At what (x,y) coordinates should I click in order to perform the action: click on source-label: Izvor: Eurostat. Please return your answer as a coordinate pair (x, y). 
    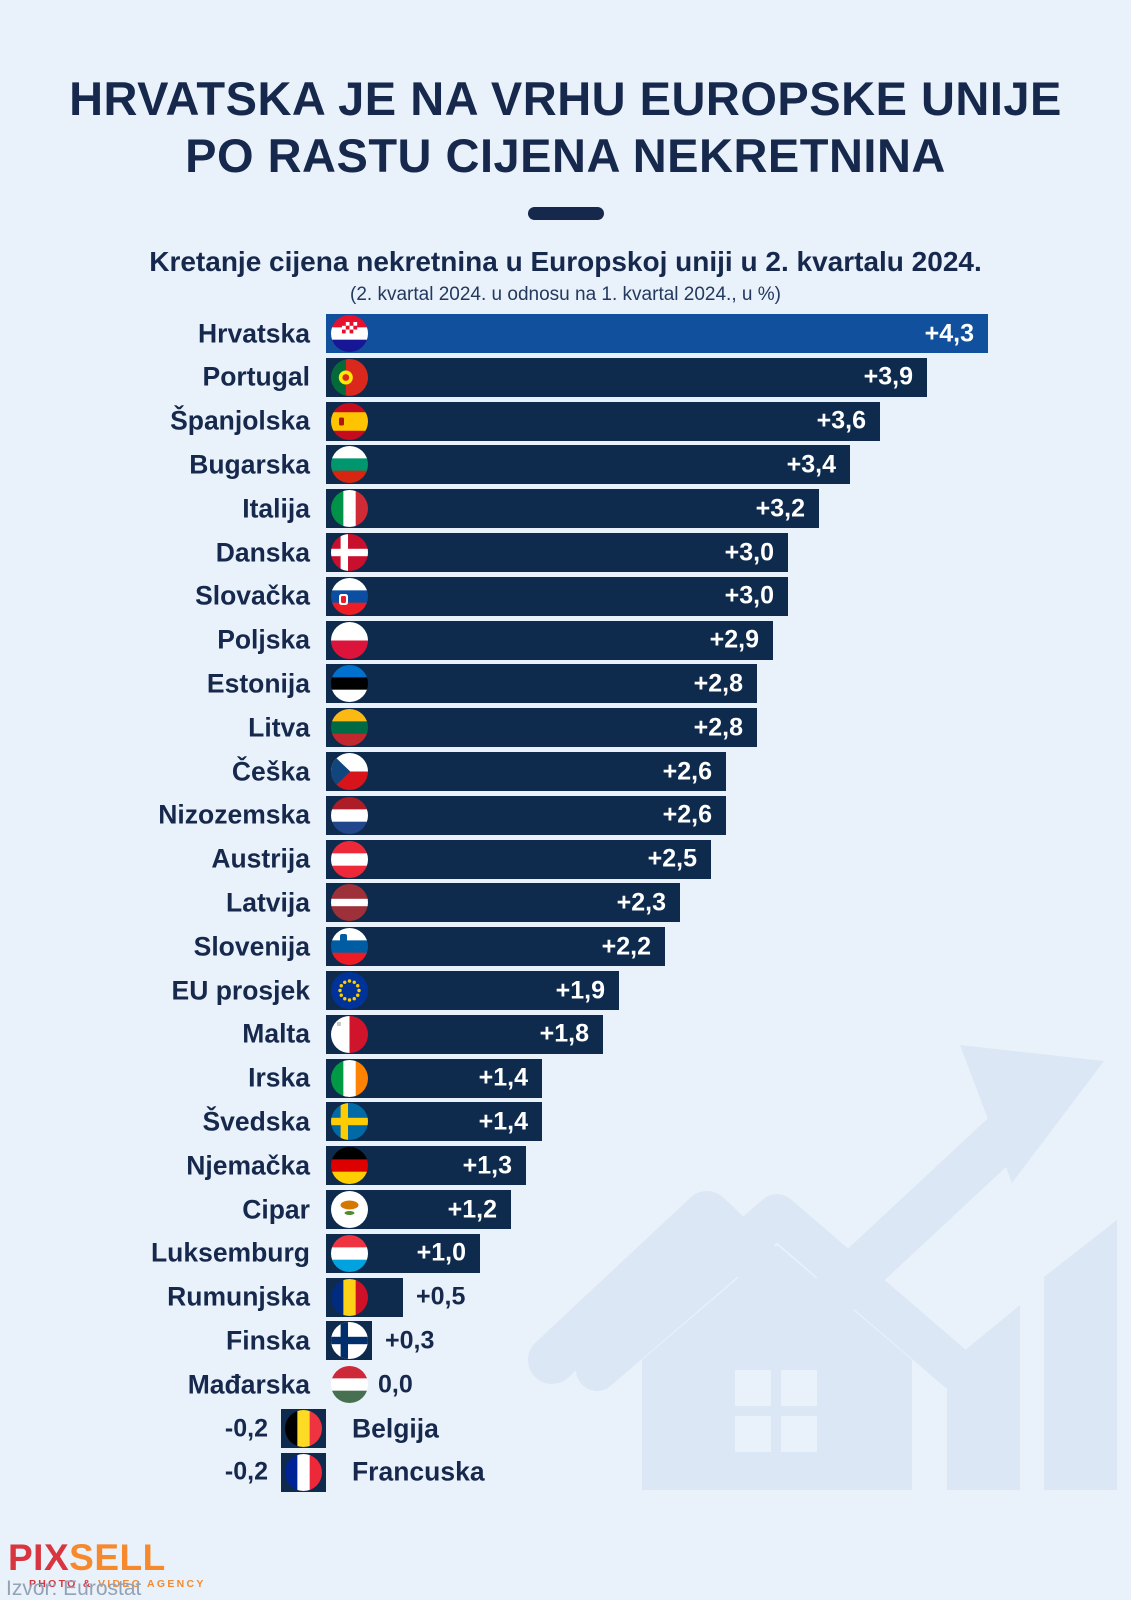
    Looking at the image, I should click on (74, 1588).